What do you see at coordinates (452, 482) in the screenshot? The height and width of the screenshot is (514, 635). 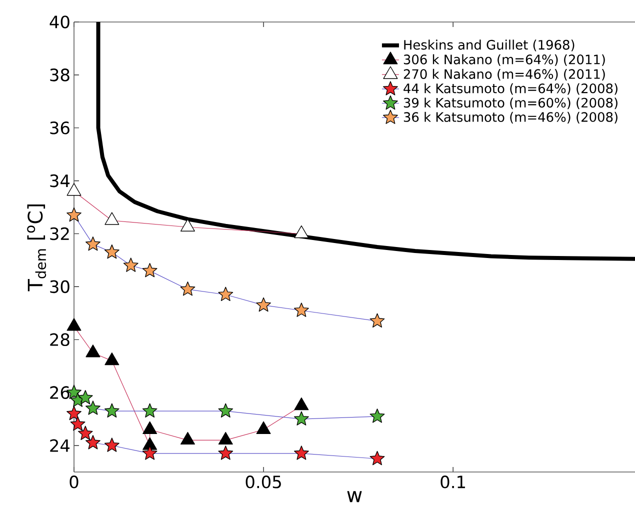 I see `x-tick-label: 0.1` at bounding box center [452, 482].